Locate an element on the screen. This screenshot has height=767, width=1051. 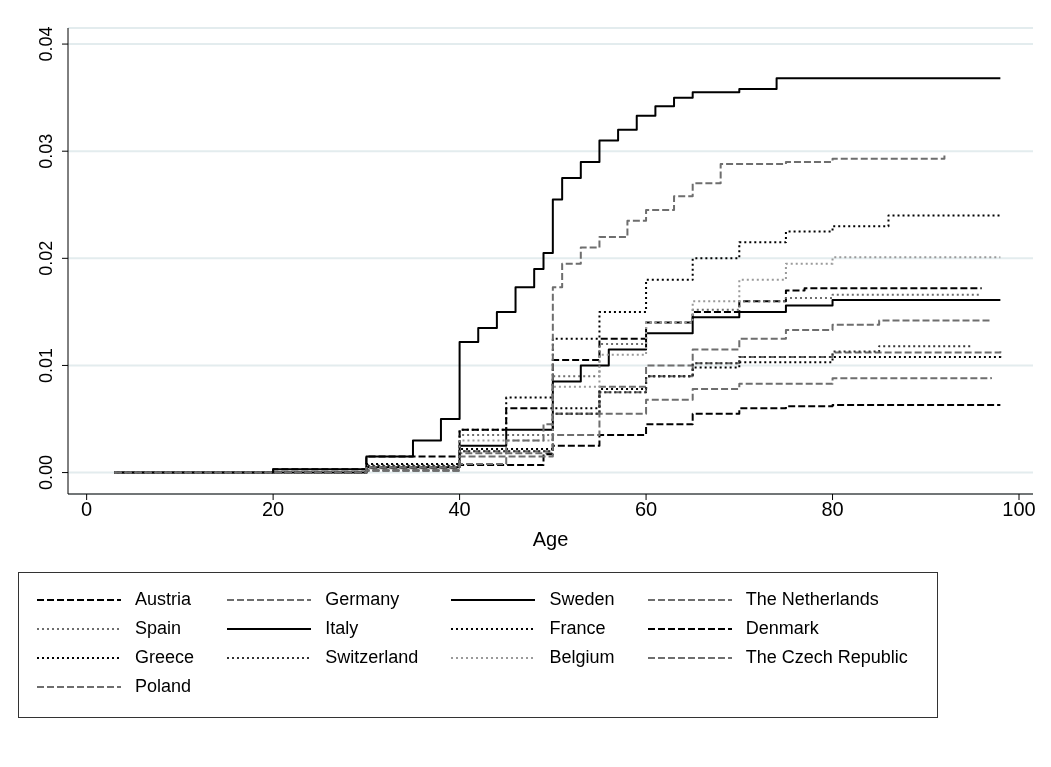
legend-label: The Czech Republic is located at coordinates (826, 657).